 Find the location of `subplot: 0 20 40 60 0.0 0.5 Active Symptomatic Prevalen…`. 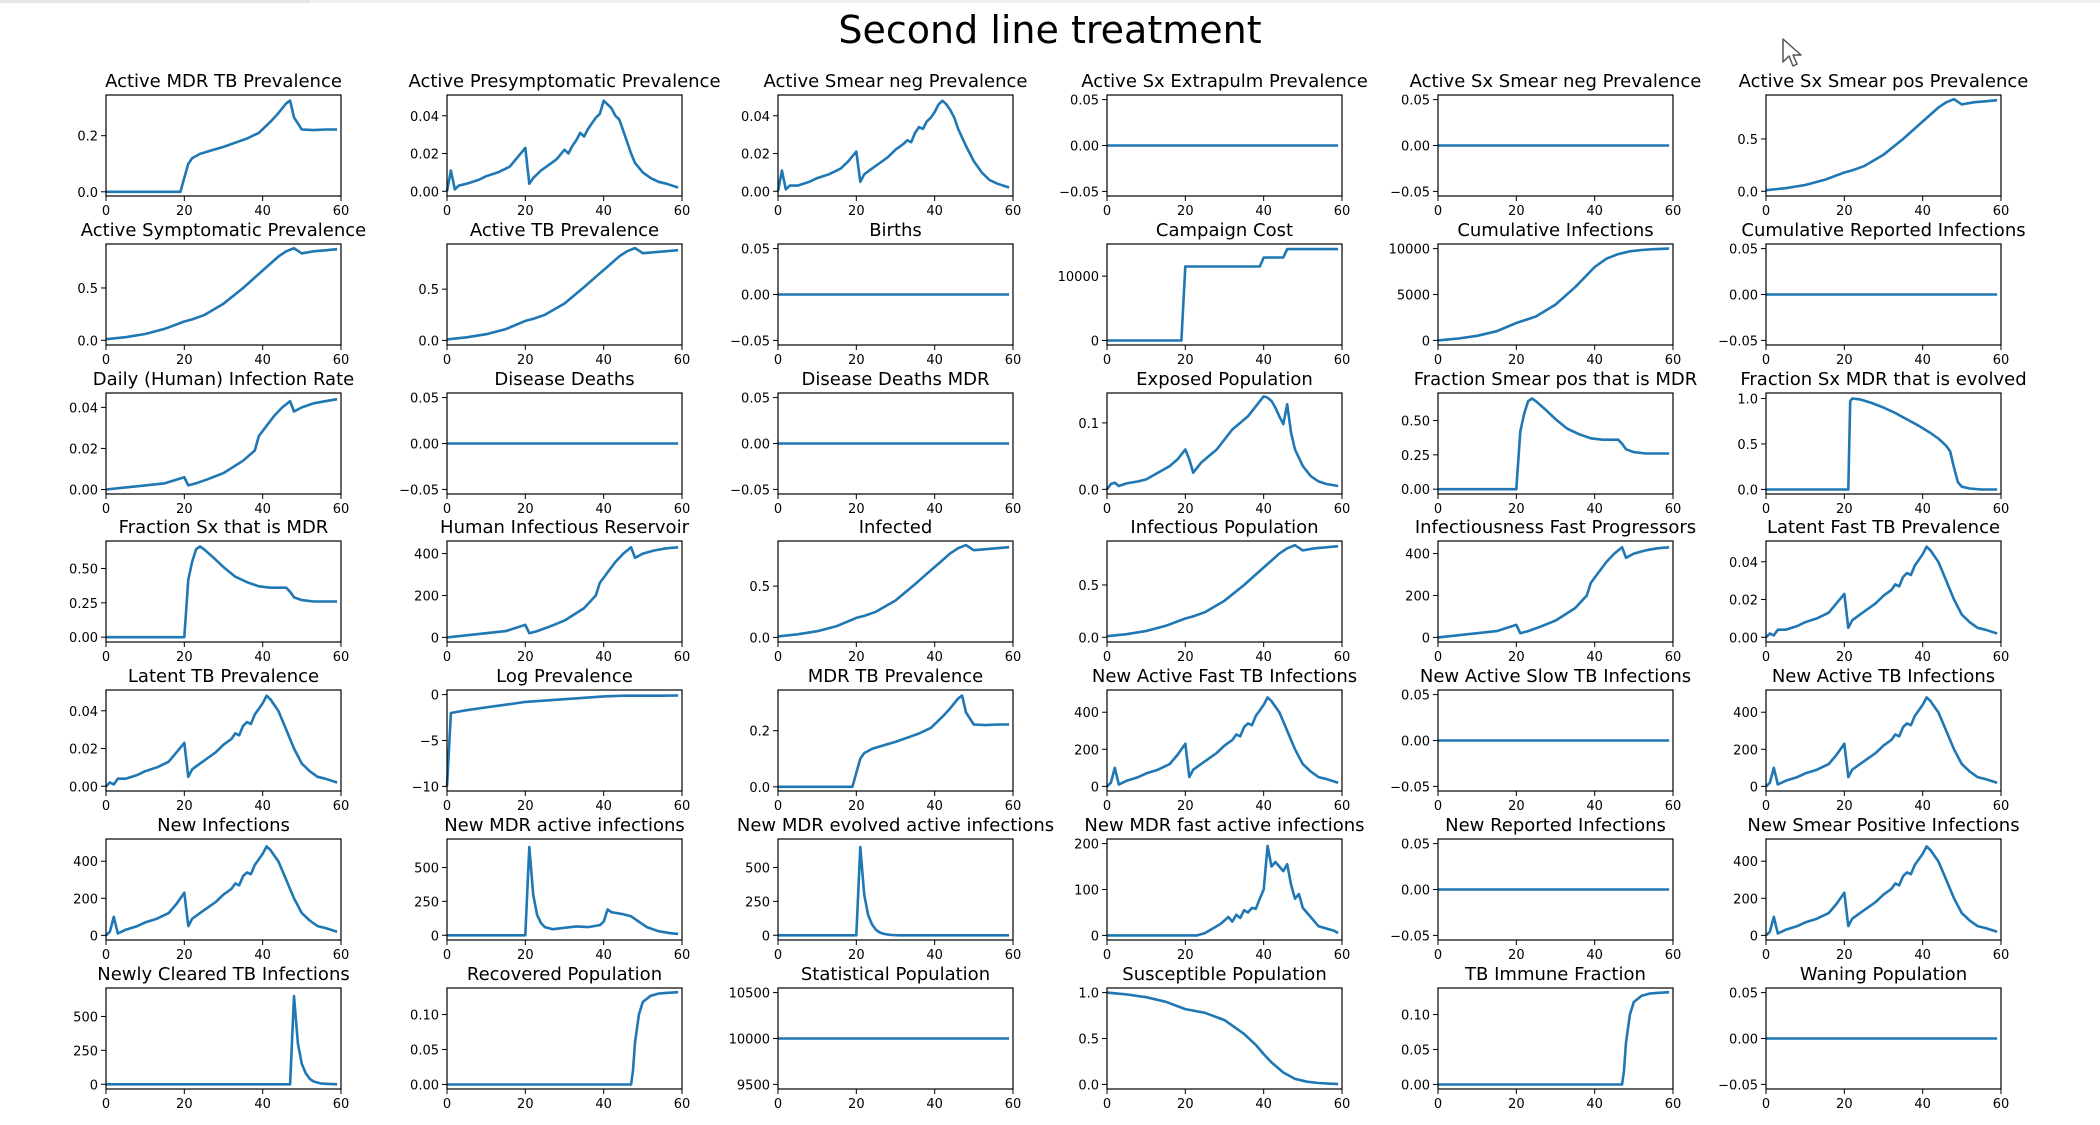

subplot: 0 20 40 60 0.0 0.5 Active Symptomatic Prevalen… is located at coordinates (221, 294).